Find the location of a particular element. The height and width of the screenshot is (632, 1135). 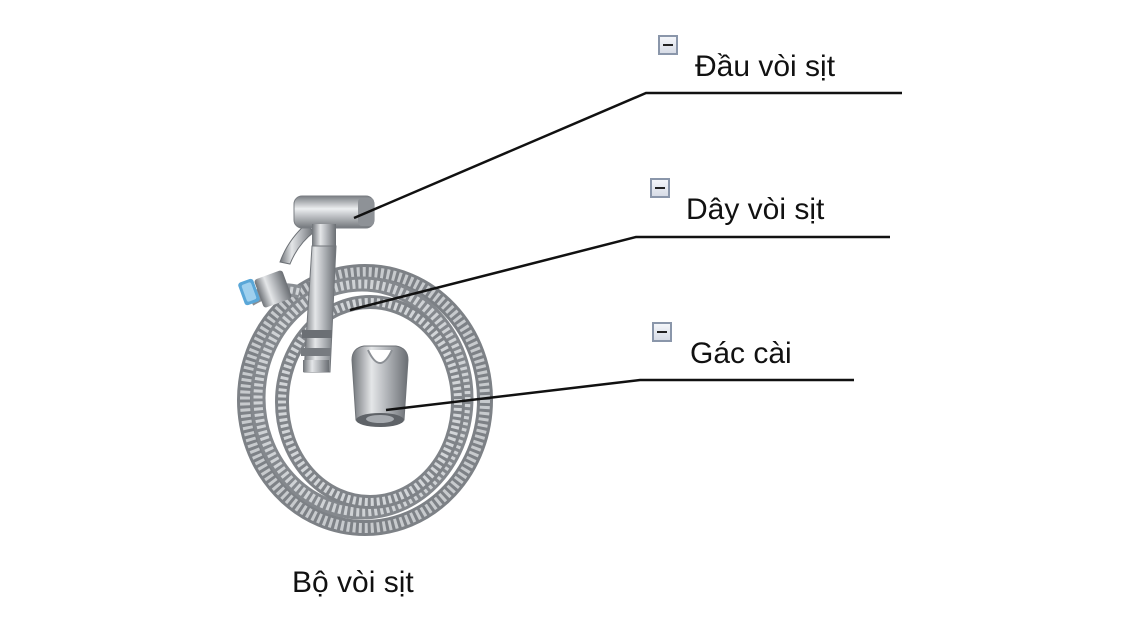

sprayer-set-illustration is located at coordinates (365, 365).